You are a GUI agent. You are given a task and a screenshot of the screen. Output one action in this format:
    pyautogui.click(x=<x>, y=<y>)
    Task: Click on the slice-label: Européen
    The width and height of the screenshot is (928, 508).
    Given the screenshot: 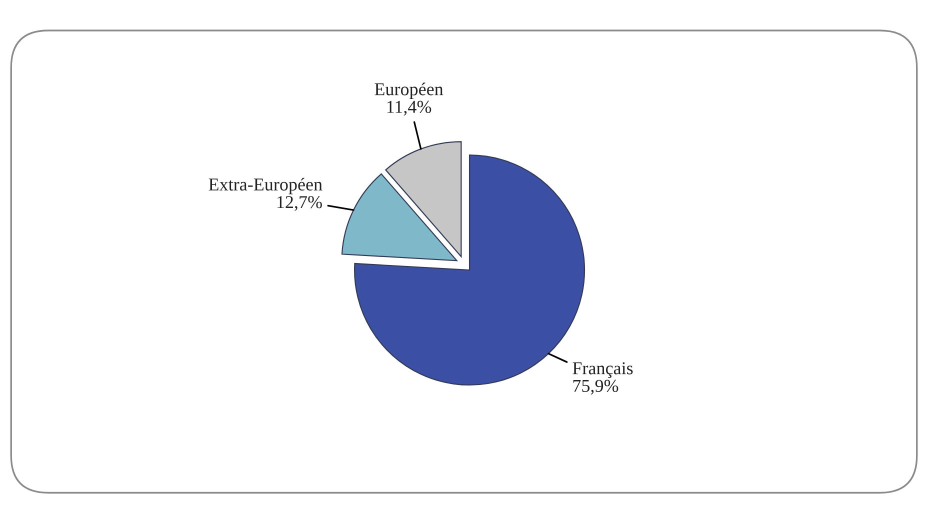 What is the action you would take?
    pyautogui.click(x=409, y=91)
    